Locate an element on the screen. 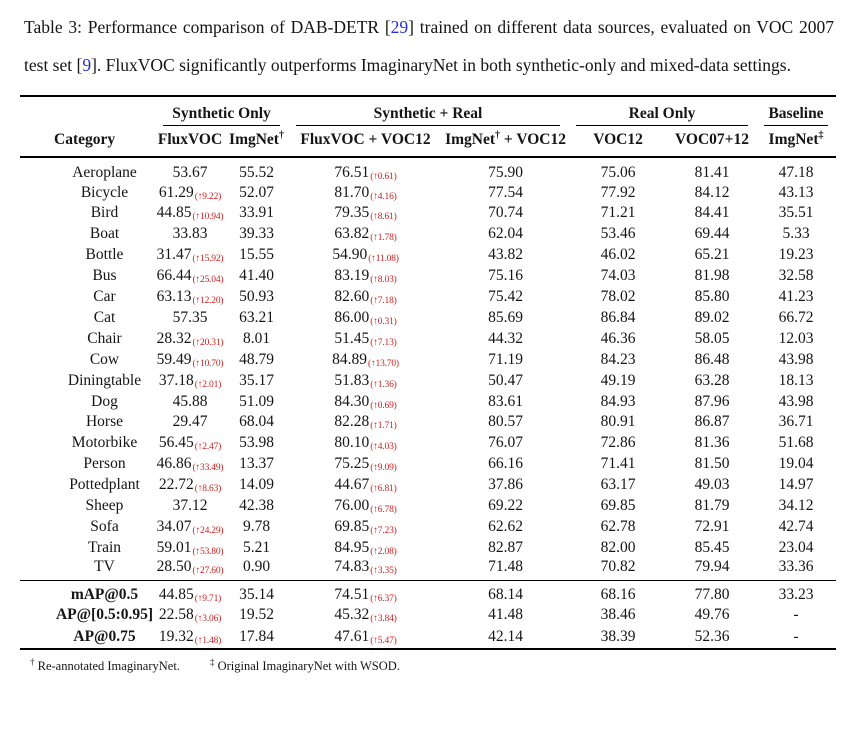 The height and width of the screenshot is (730, 856). value-text: 18.13 is located at coordinates (796, 380).